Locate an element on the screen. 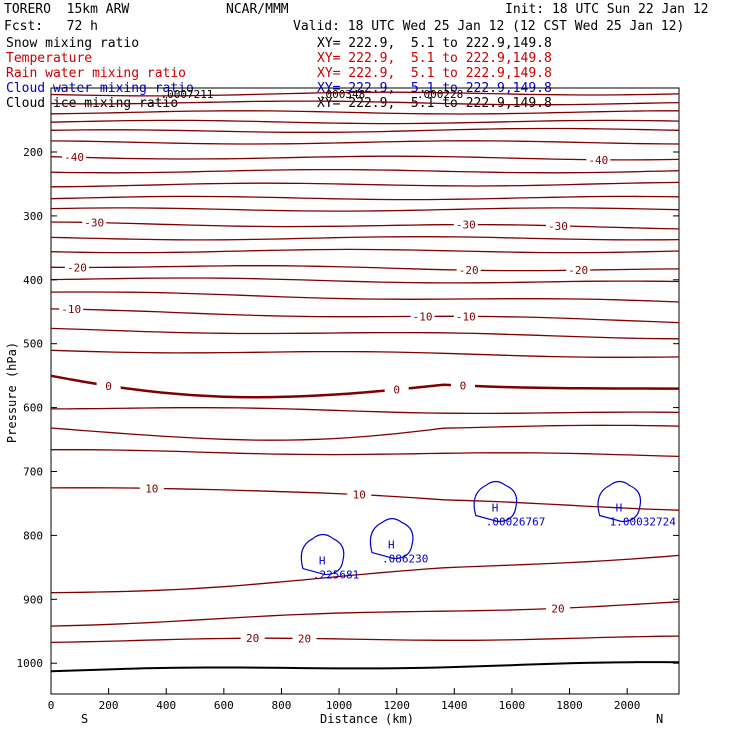 The height and width of the screenshot is (740, 740). x-tick-label: 1200 is located at coordinates (396, 705).